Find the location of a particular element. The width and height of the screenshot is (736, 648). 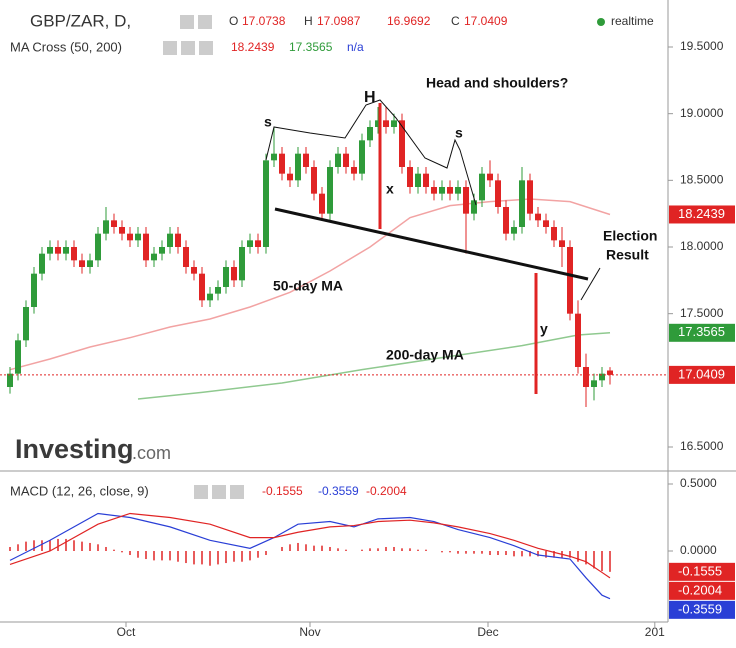

y-tick-label: 18.5000 is located at coordinates (702, 180).